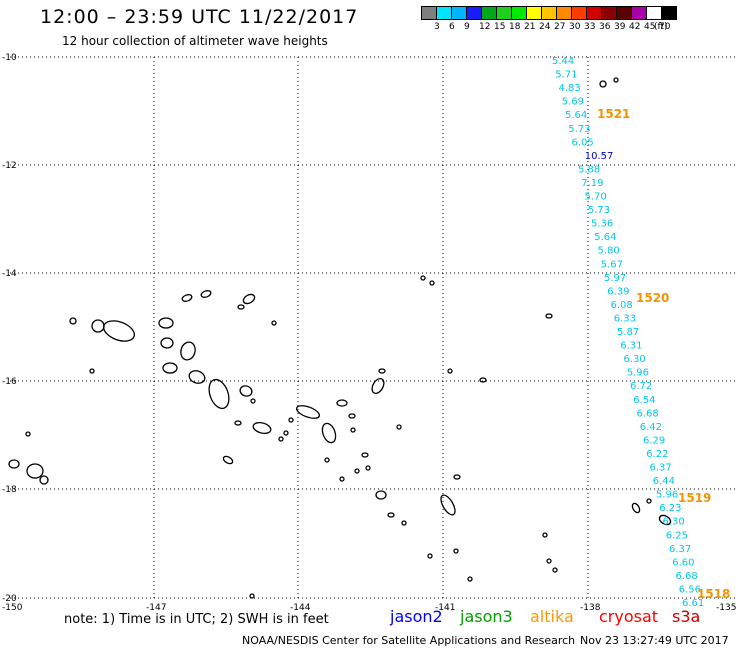  What do you see at coordinates (615, 278) in the screenshot?
I see `wave-height-label: 5.97` at bounding box center [615, 278].